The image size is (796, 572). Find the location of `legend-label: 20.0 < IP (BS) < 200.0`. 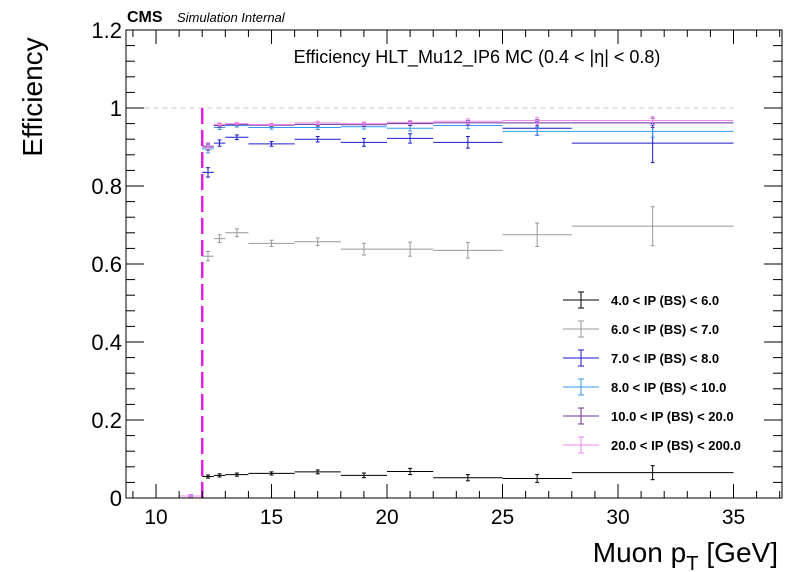

legend-label: 20.0 < IP (BS) < 200.0 is located at coordinates (676, 445).